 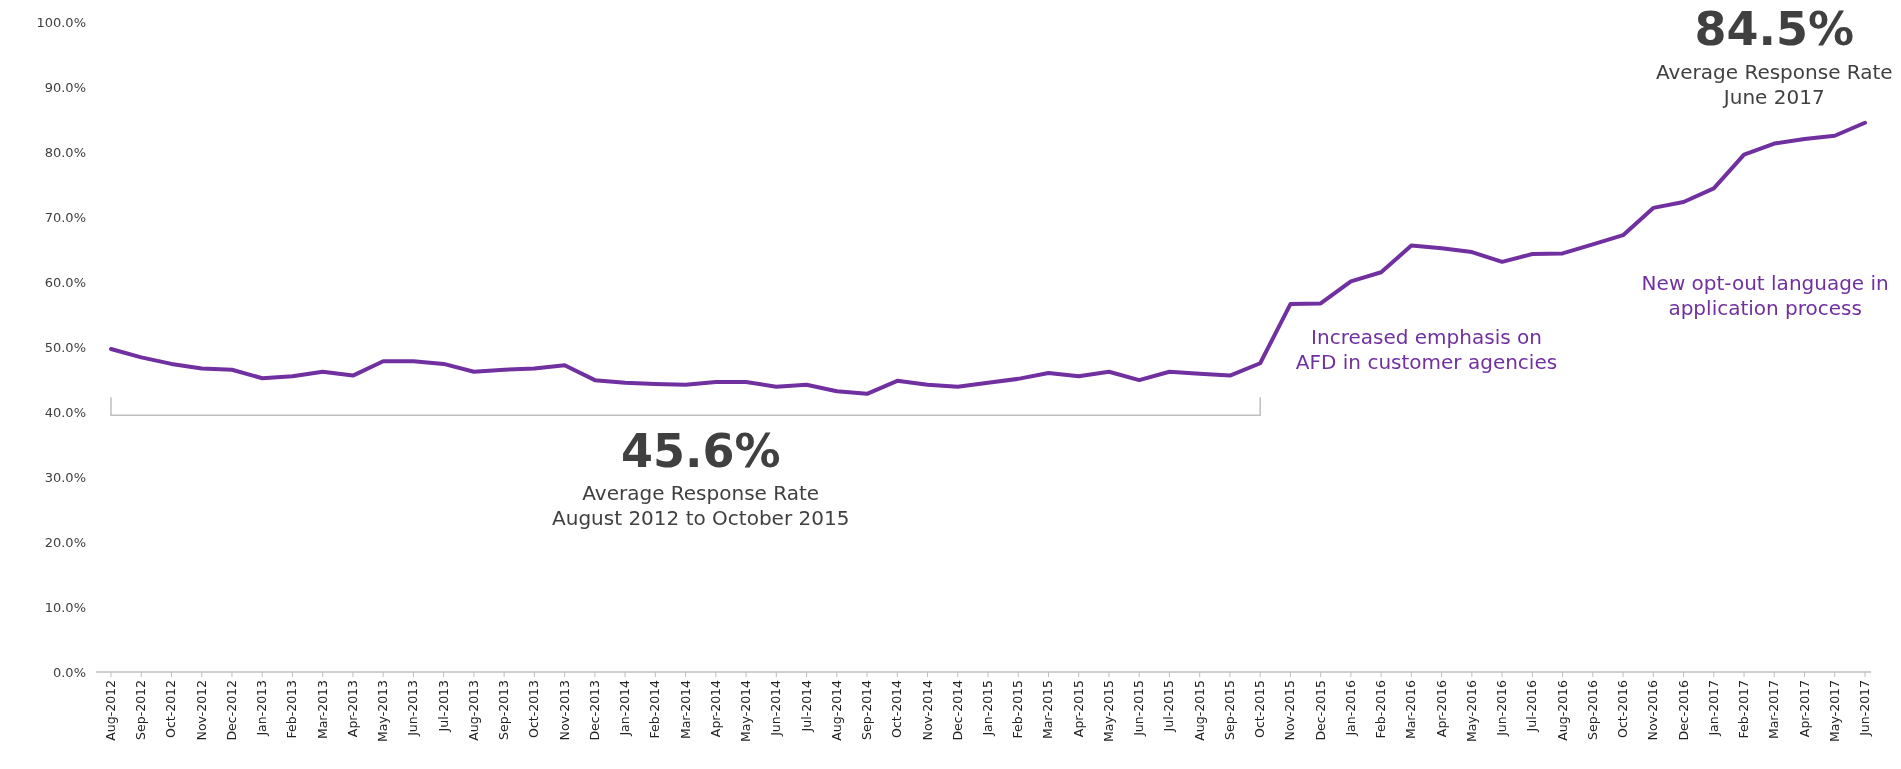 What do you see at coordinates (65, 607) in the screenshot?
I see `y-tick-label: 10.0%` at bounding box center [65, 607].